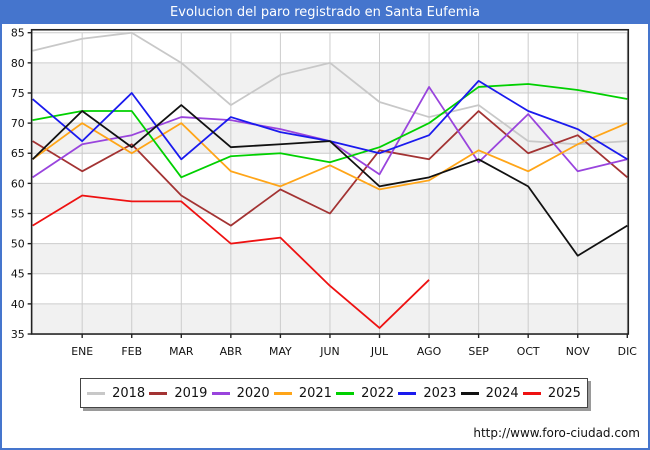  I want to click on legend-entry-2024: 2024, so click(489, 393).